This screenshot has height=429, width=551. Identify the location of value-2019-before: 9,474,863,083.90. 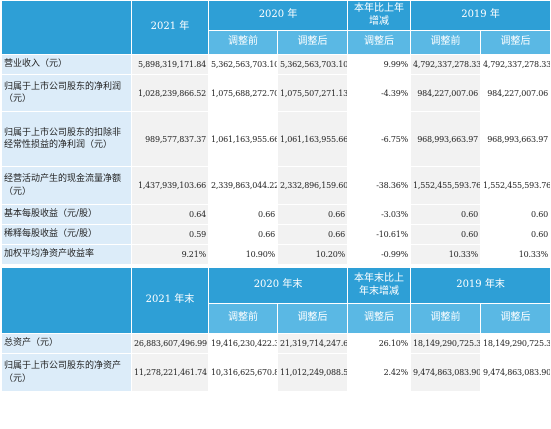
(446, 372).